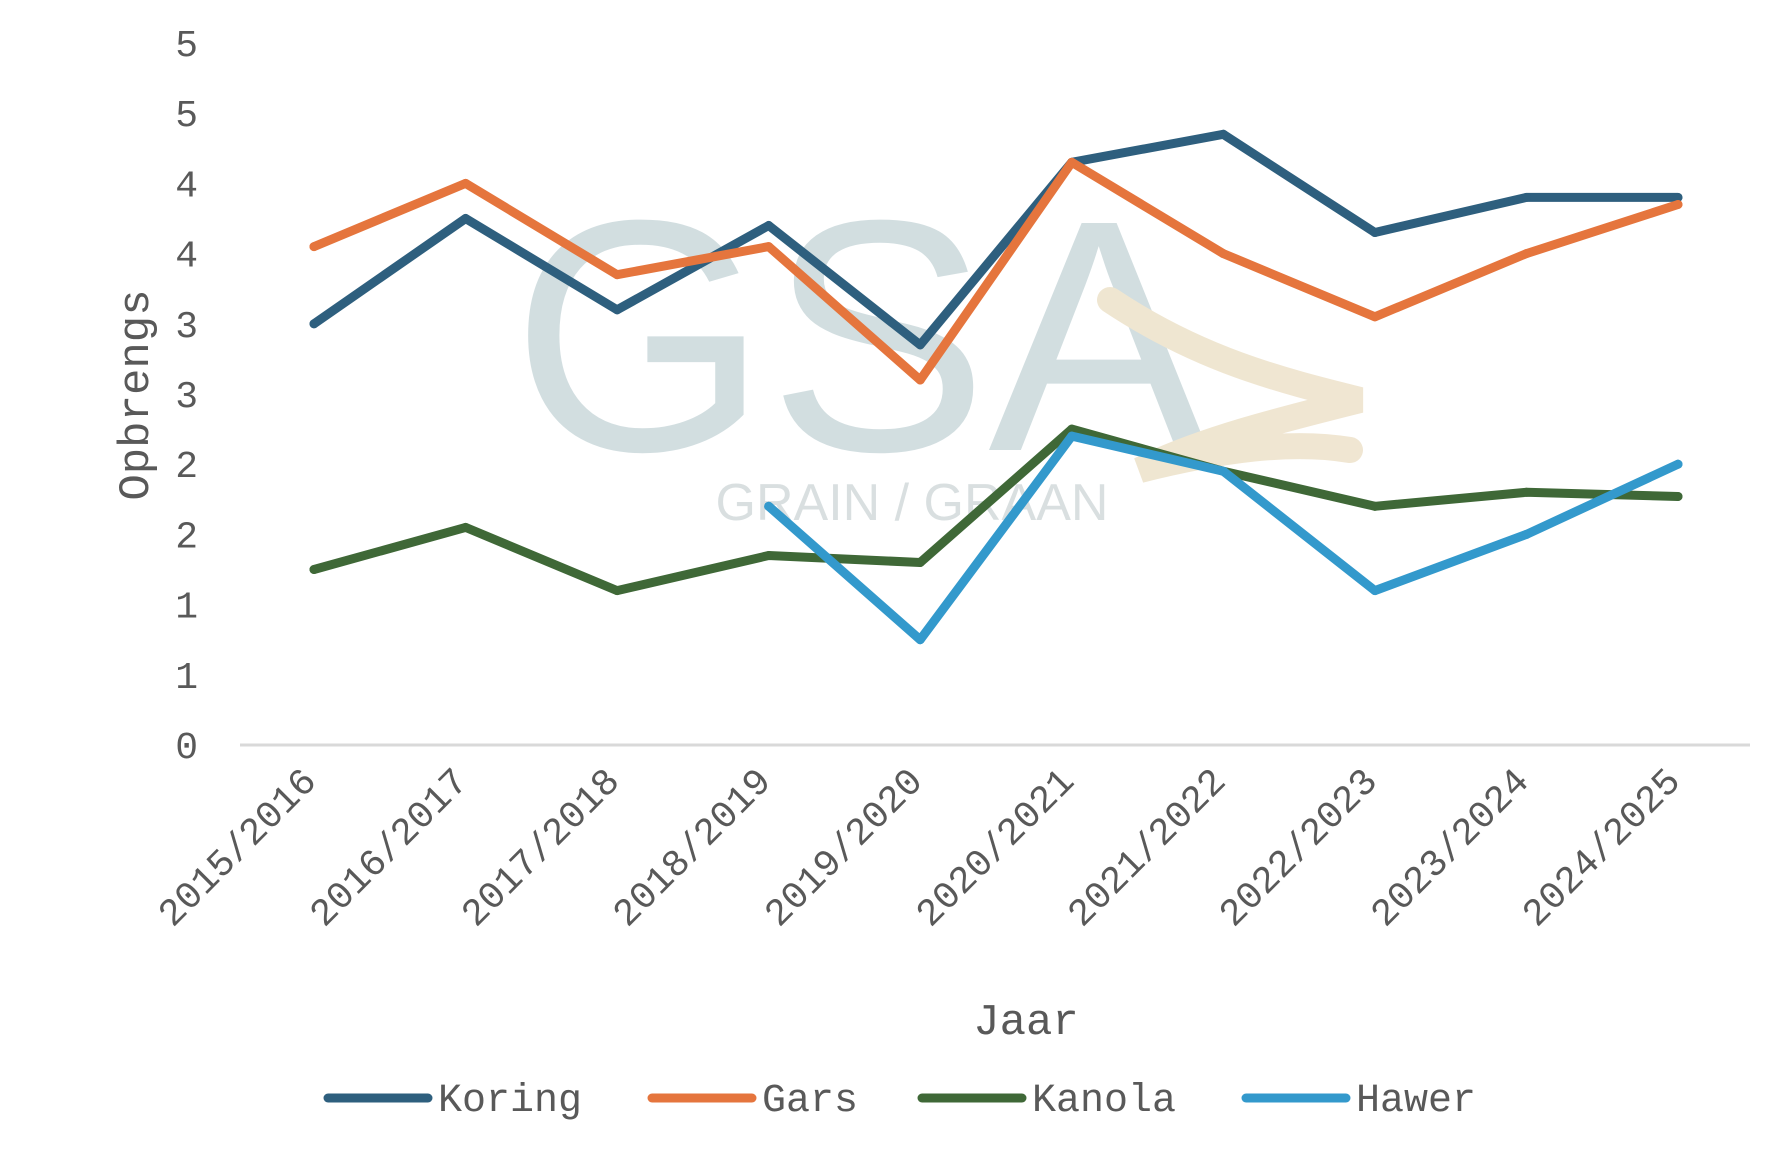  I want to click on watermark-logo-letters: GSA, so click(861, 335).